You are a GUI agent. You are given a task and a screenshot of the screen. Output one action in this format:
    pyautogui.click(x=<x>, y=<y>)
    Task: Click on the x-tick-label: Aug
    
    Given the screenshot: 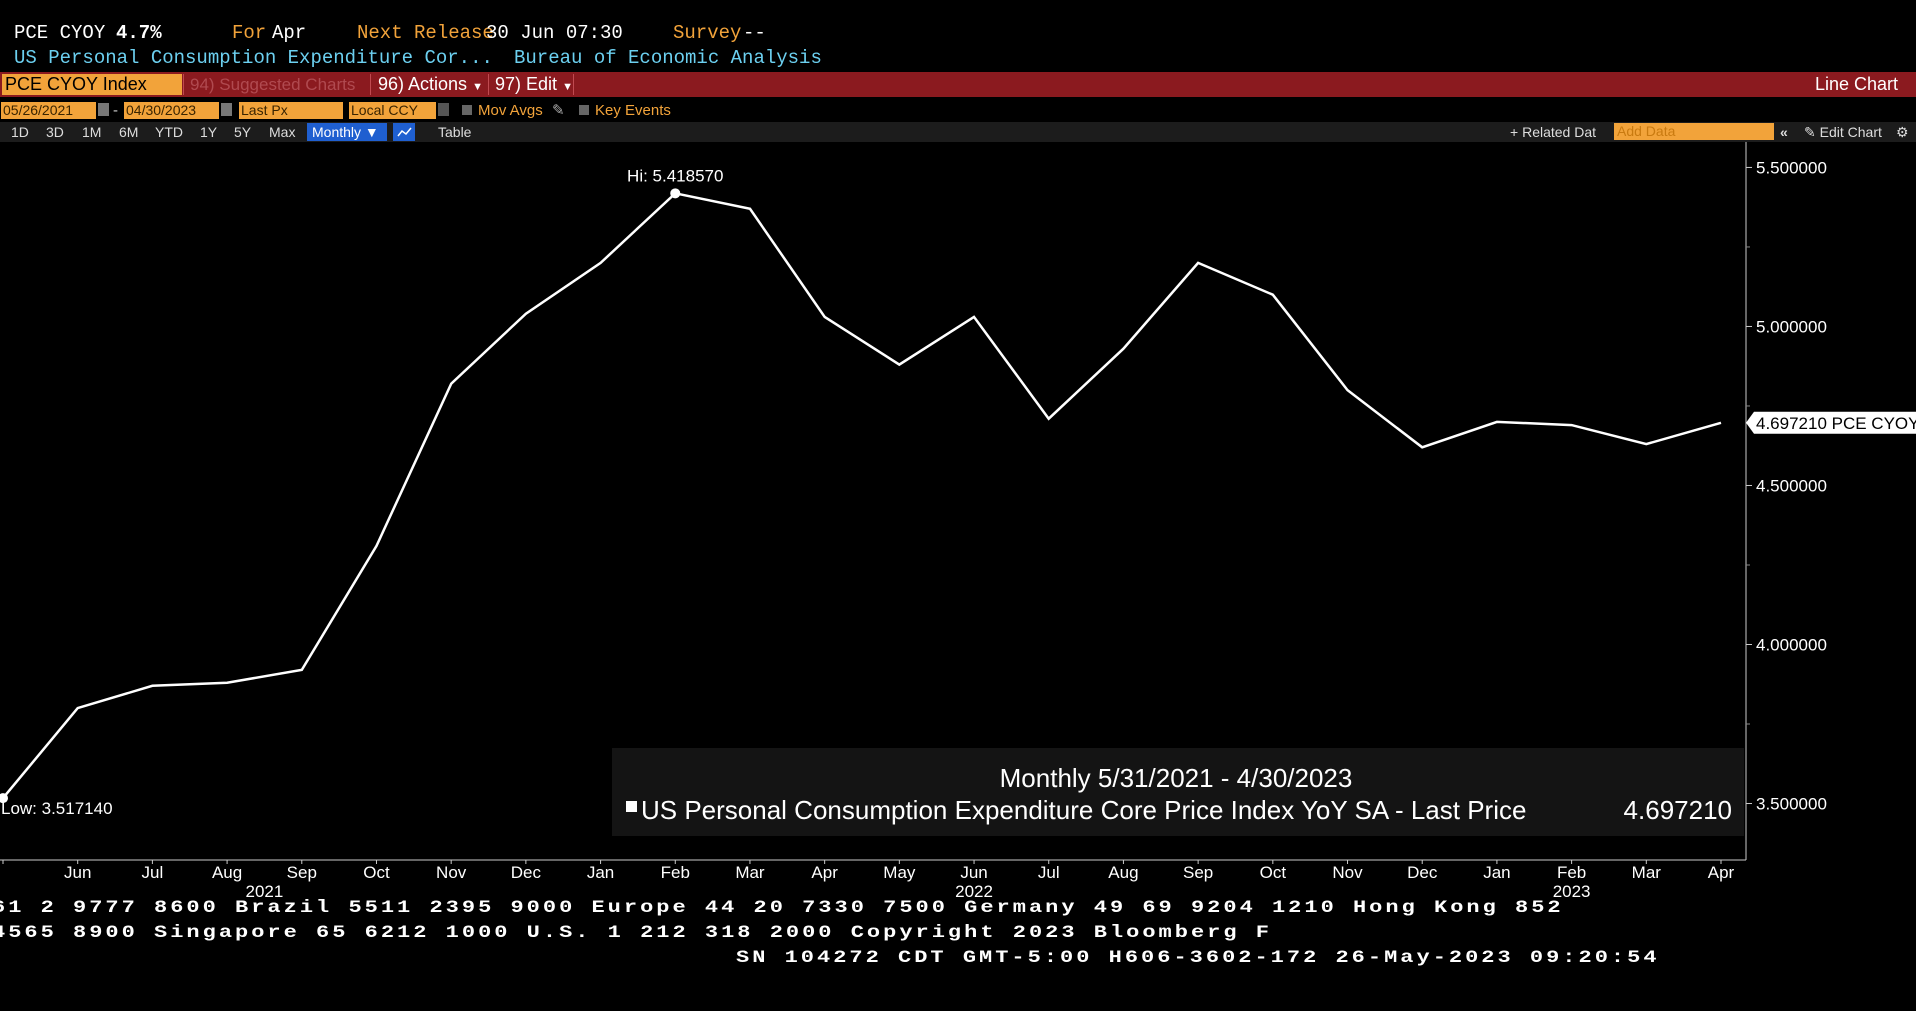 What is the action you would take?
    pyautogui.click(x=227, y=872)
    